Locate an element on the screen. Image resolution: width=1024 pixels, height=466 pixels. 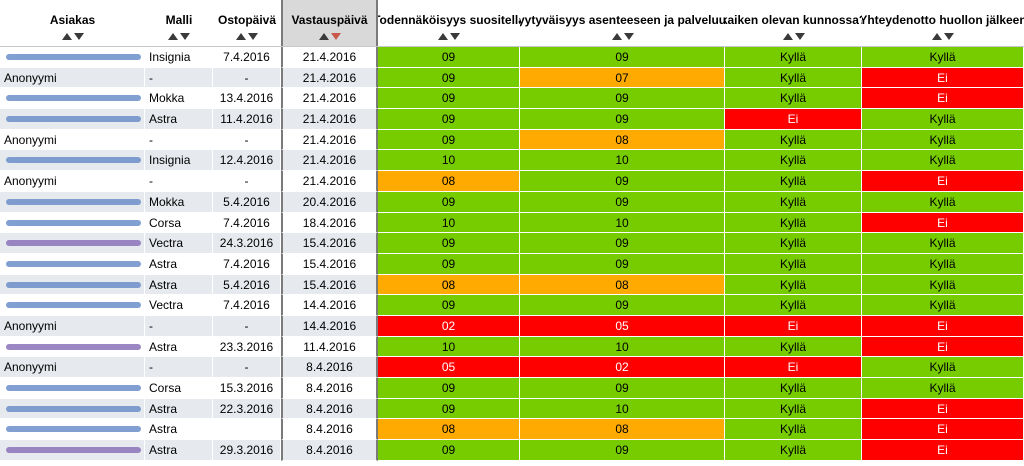
purchase-date-cell: - is located at coordinates (247, 140).